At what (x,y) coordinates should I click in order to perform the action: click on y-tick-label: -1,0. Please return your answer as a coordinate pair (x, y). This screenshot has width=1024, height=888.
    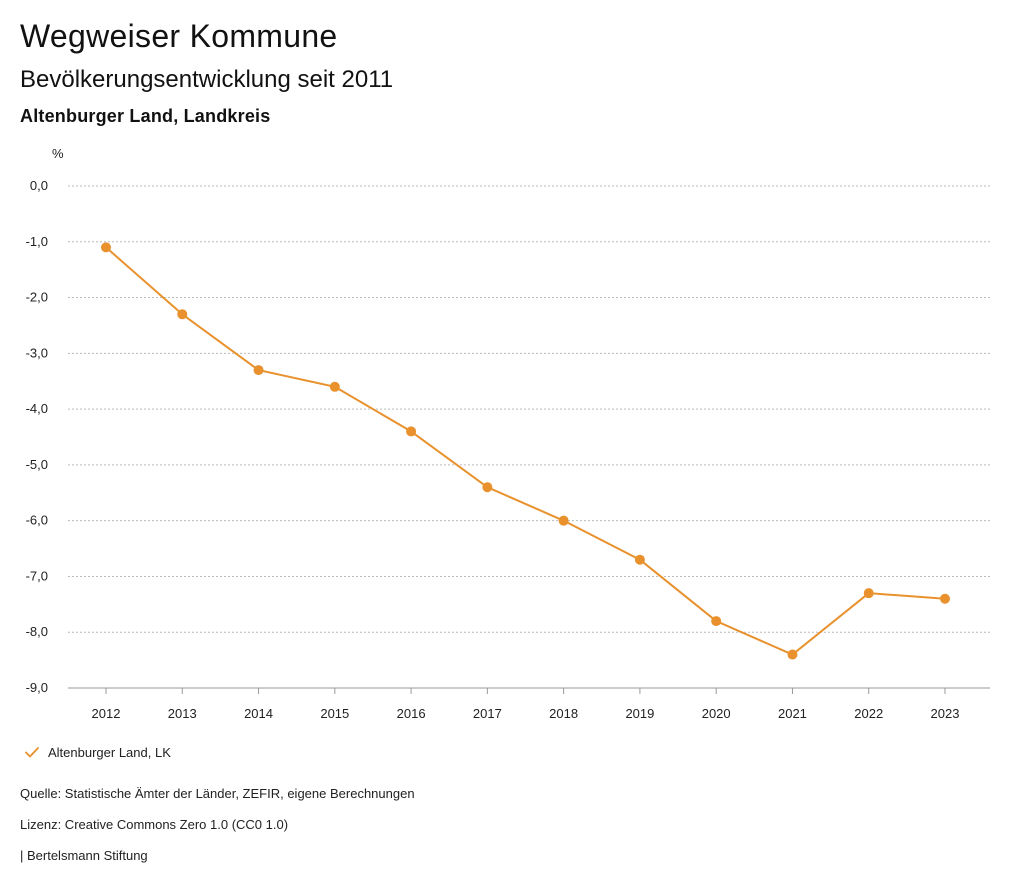
    Looking at the image, I should click on (37, 241).